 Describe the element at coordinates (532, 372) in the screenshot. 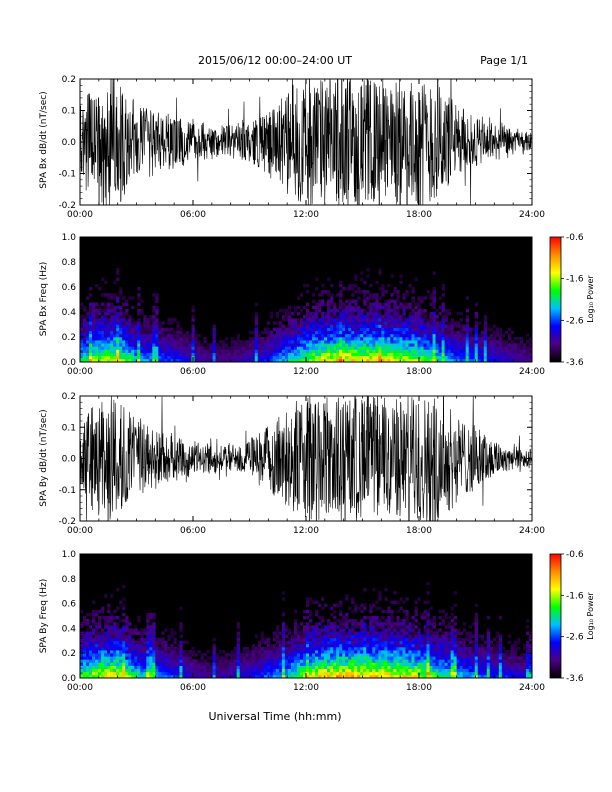

I see `bx-spectrogram-x-tick-label: 24:00` at that location.